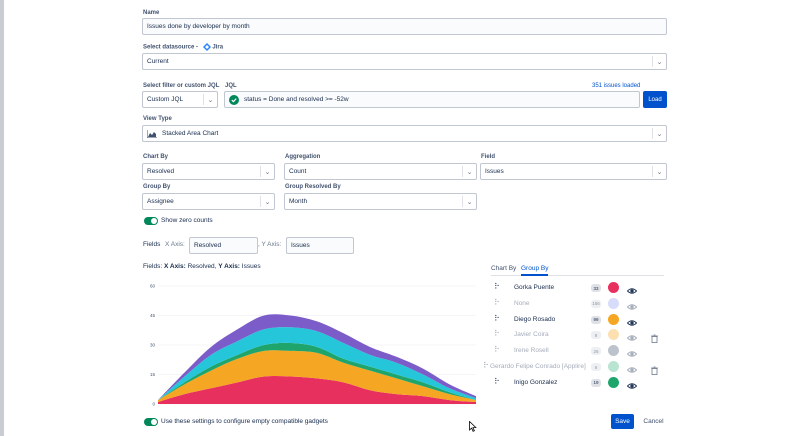 This screenshot has width=800, height=436. Describe the element at coordinates (596, 288) in the screenshot. I see `legend-item-count: 33` at that location.